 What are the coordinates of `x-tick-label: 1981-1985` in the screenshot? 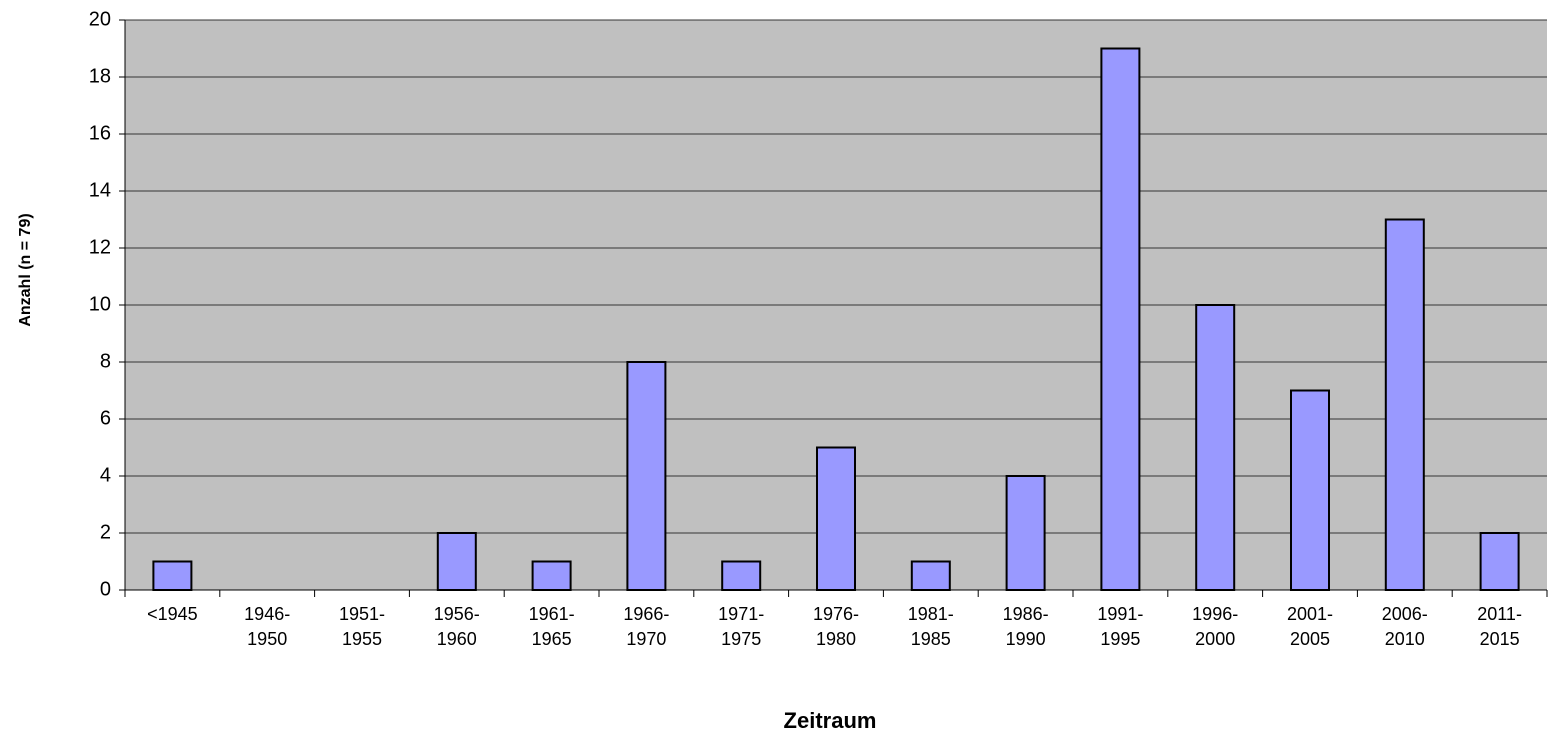 It's located at (931, 626).